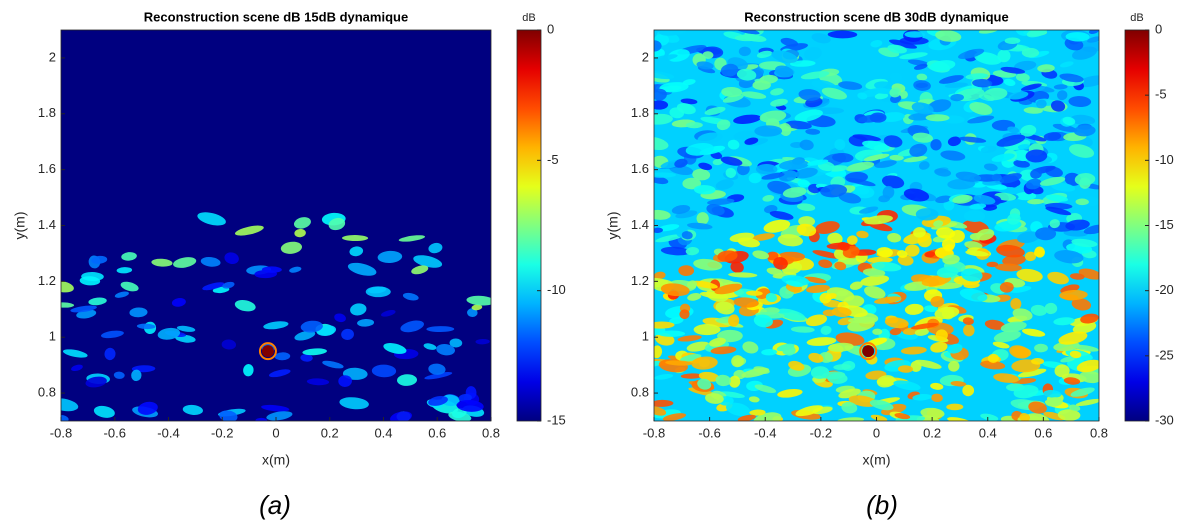 Image resolution: width=1179 pixels, height=529 pixels. Describe the element at coordinates (1158, 28) in the screenshot. I see `colorbar-tick-label: 0` at that location.